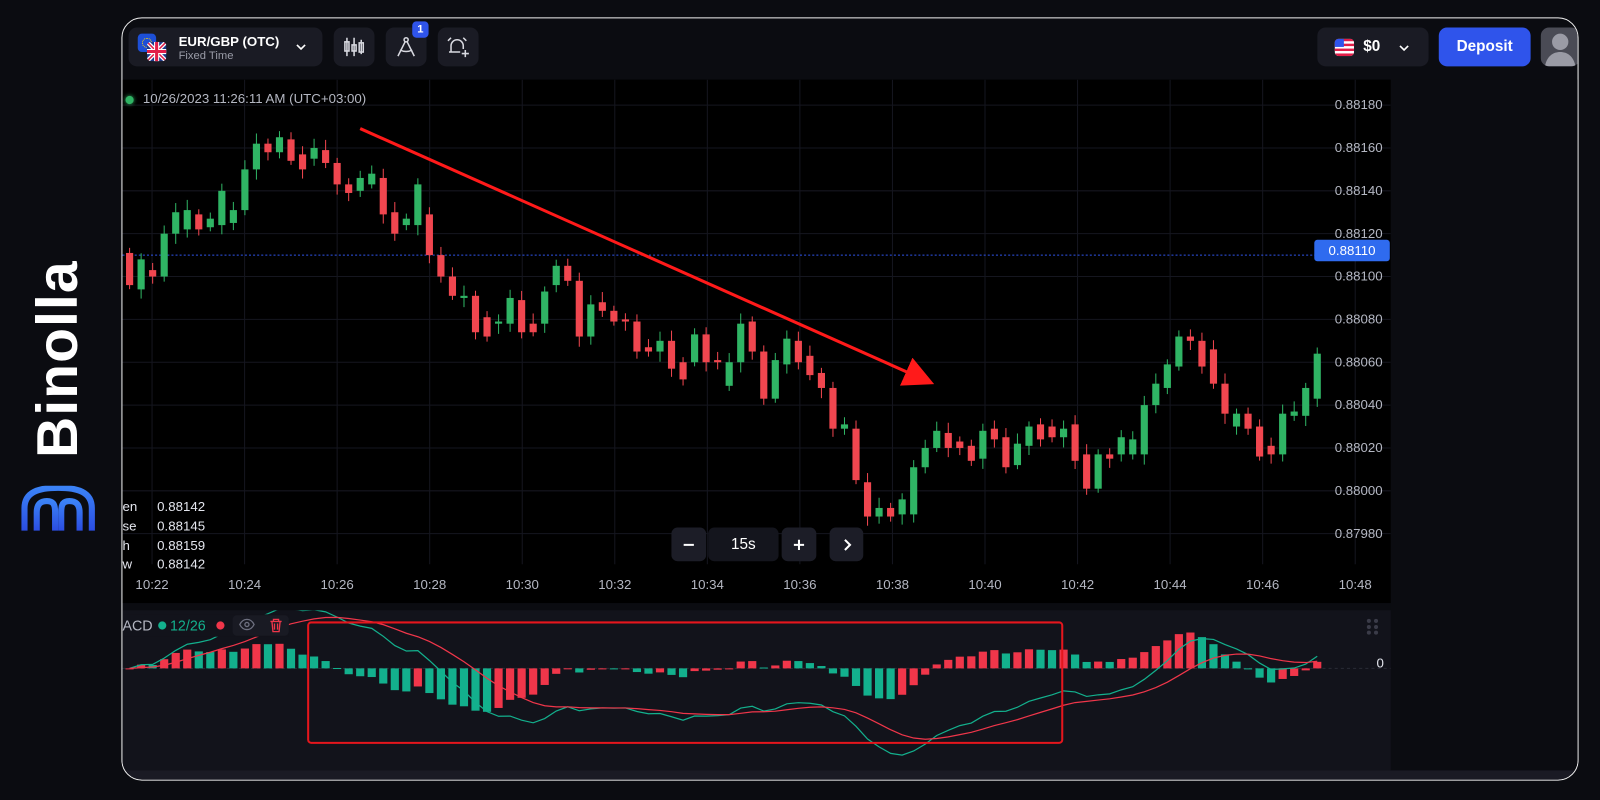  I want to click on time-tick-label: 10:24, so click(244, 584).